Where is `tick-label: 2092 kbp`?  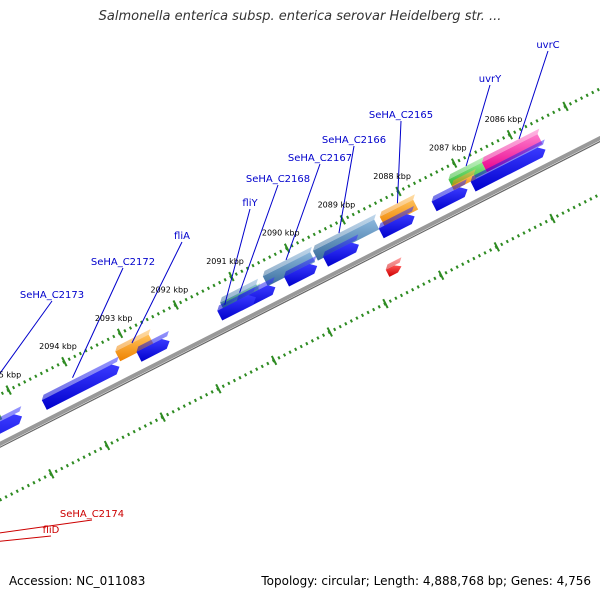
tick-label: 2092 kbp is located at coordinates (170, 289).